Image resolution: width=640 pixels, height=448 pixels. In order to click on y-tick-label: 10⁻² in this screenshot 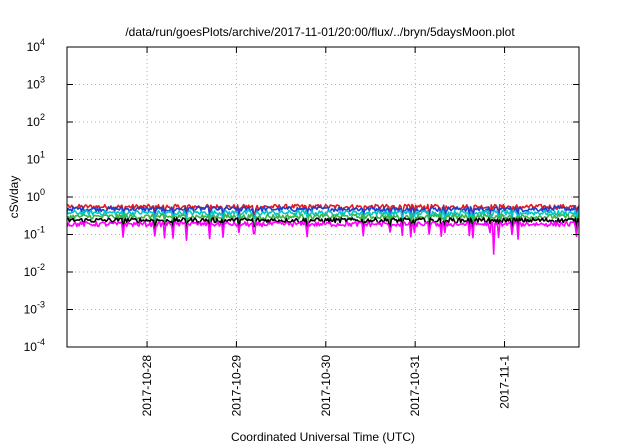, I will do `click(34, 270)`.